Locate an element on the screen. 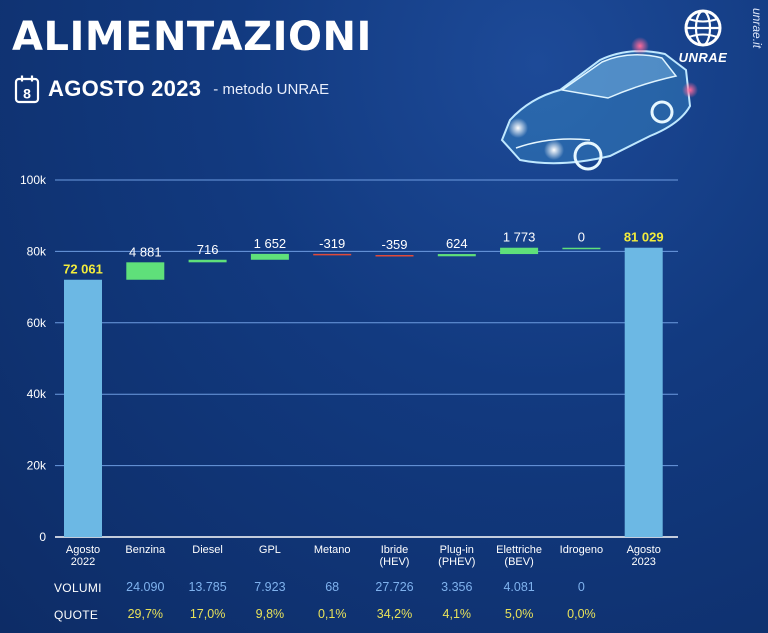 The width and height of the screenshot is (768, 633). x-tick-label: Agosto 2023 is located at coordinates (644, 556).